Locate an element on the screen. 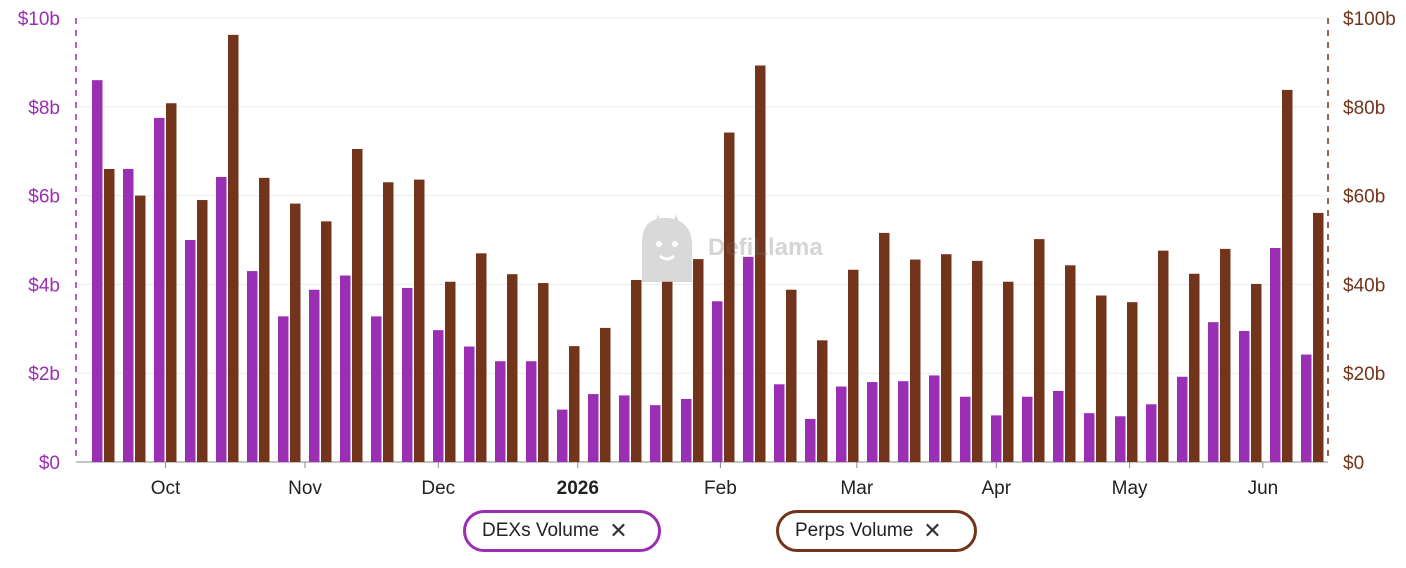 The image size is (1406, 568). y-left-tick-label: $0 is located at coordinates (49, 463).